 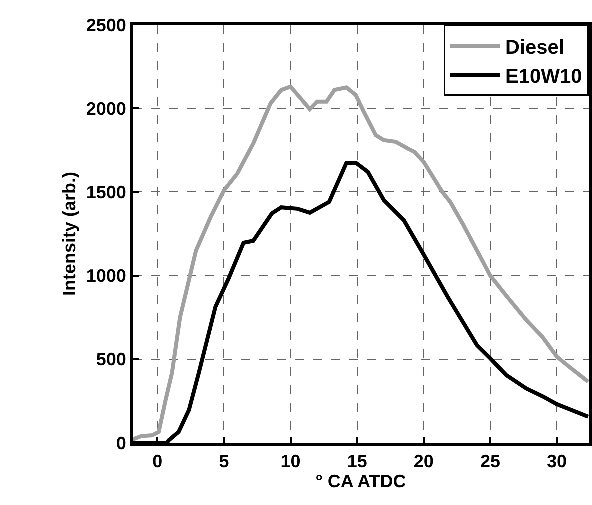 What do you see at coordinates (490, 462) in the screenshot?
I see `x-tick-label: 25` at bounding box center [490, 462].